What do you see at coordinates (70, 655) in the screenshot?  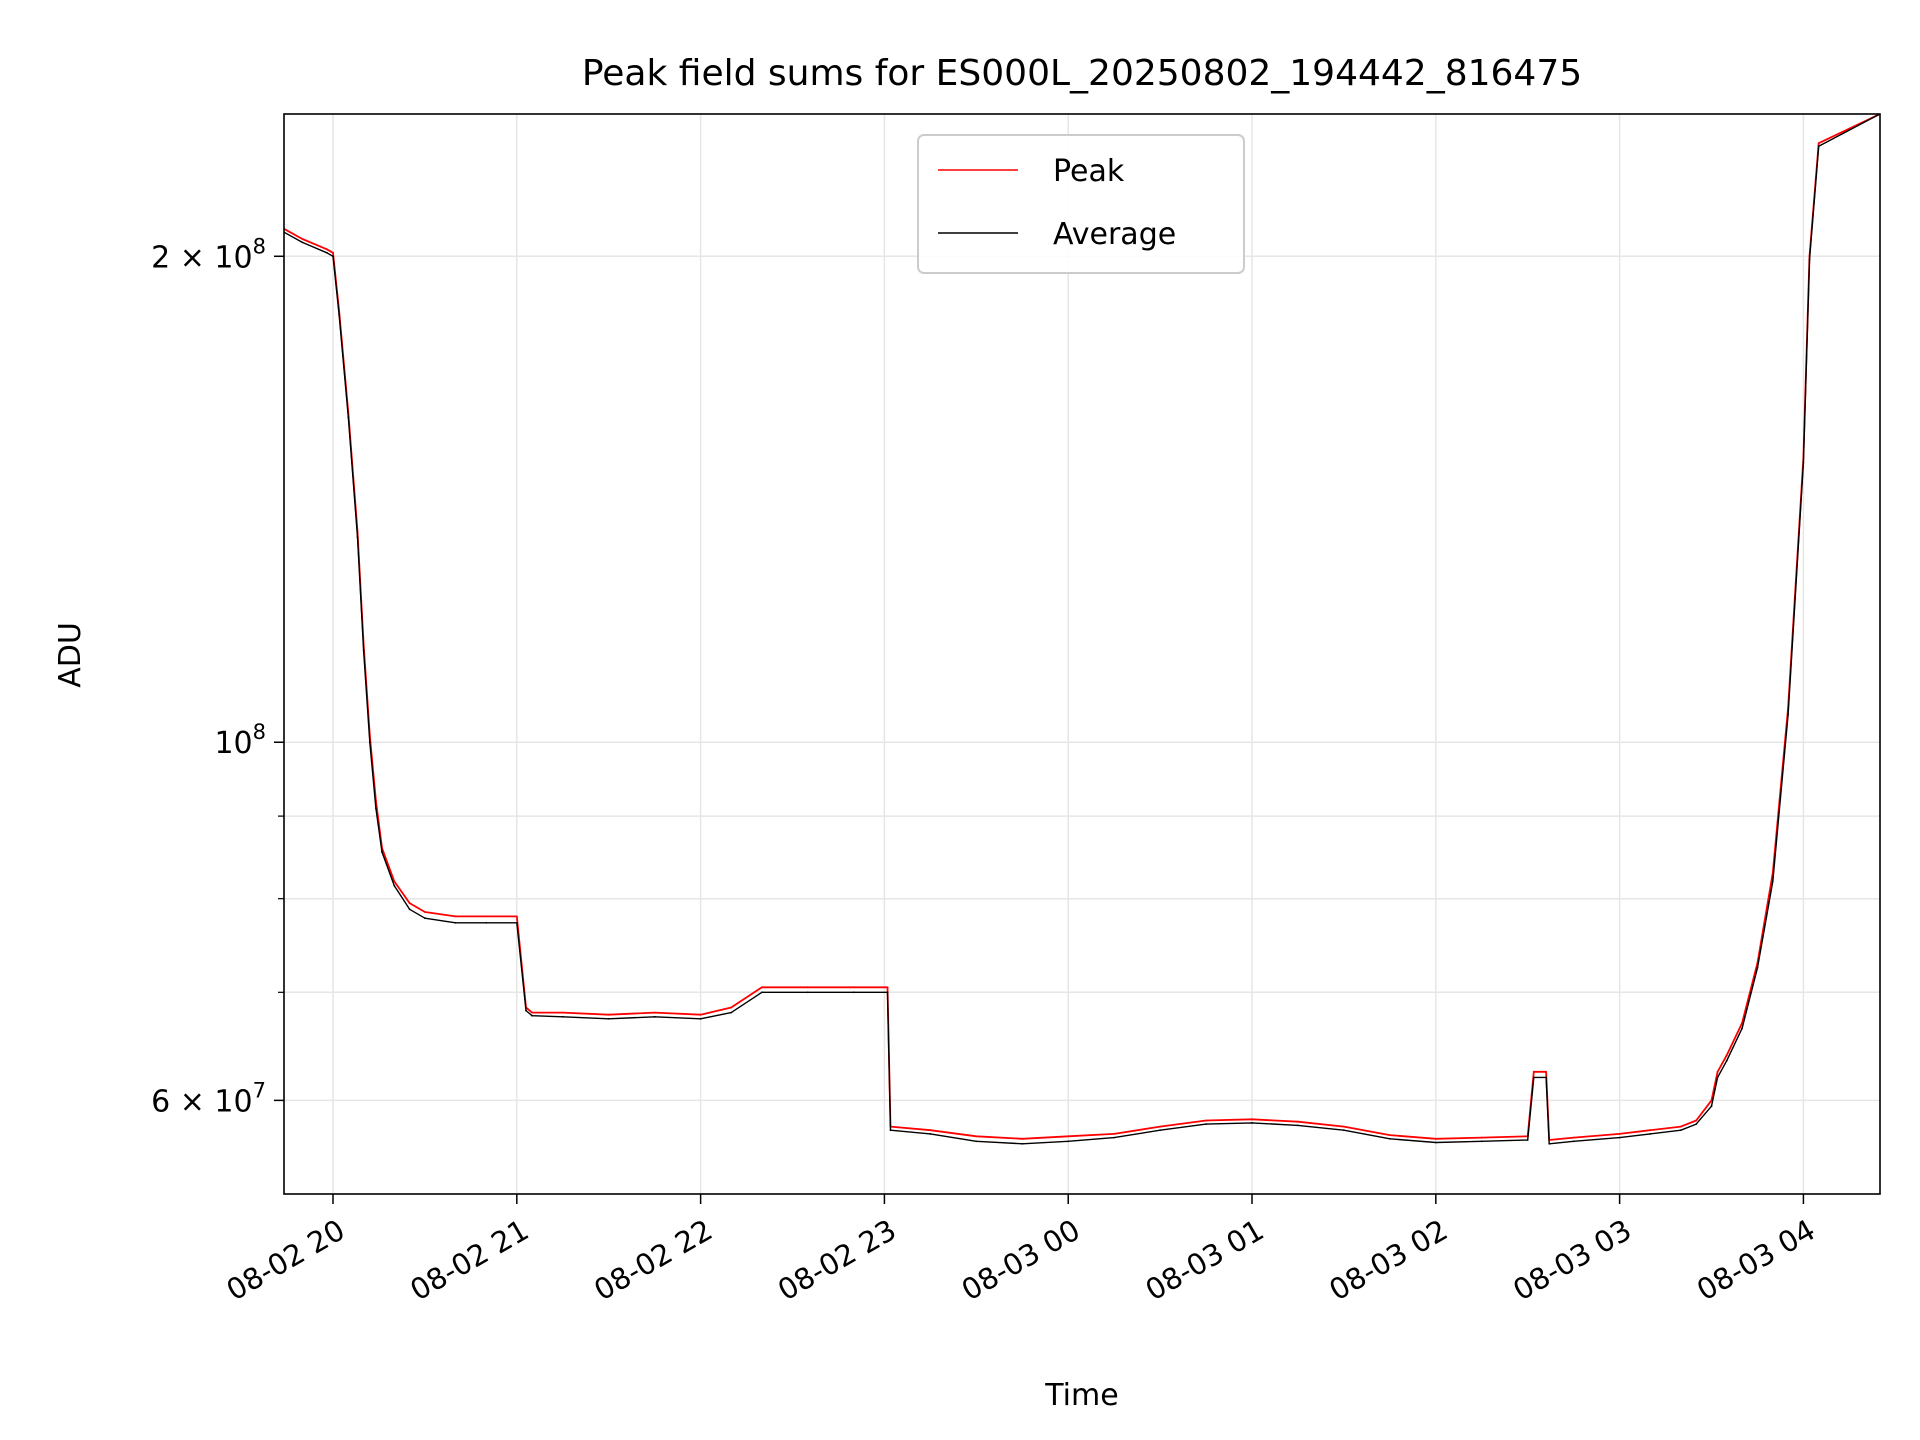 I see `y-axis-label: ADU` at bounding box center [70, 655].